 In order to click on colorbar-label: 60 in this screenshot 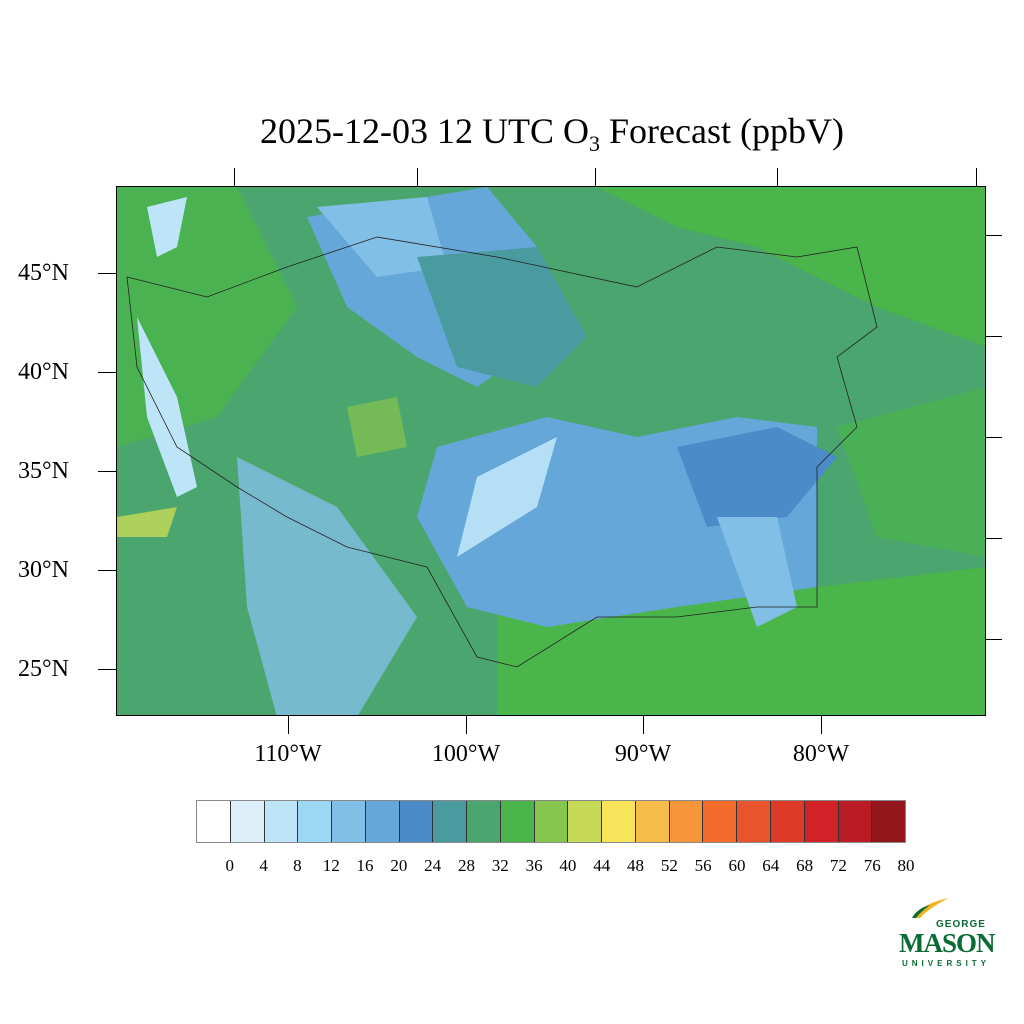, I will do `click(737, 865)`.